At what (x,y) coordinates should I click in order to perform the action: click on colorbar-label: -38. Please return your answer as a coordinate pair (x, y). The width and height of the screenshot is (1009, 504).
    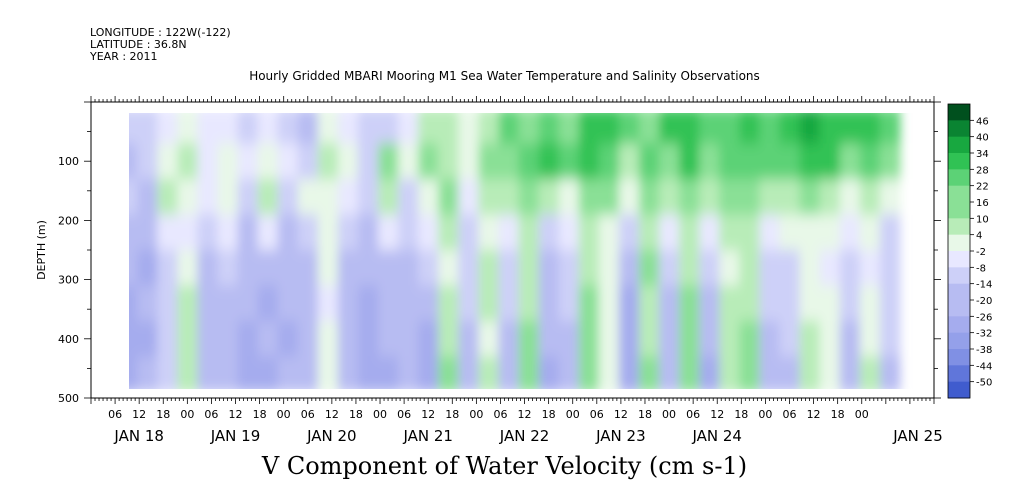
    Looking at the image, I should click on (984, 350).